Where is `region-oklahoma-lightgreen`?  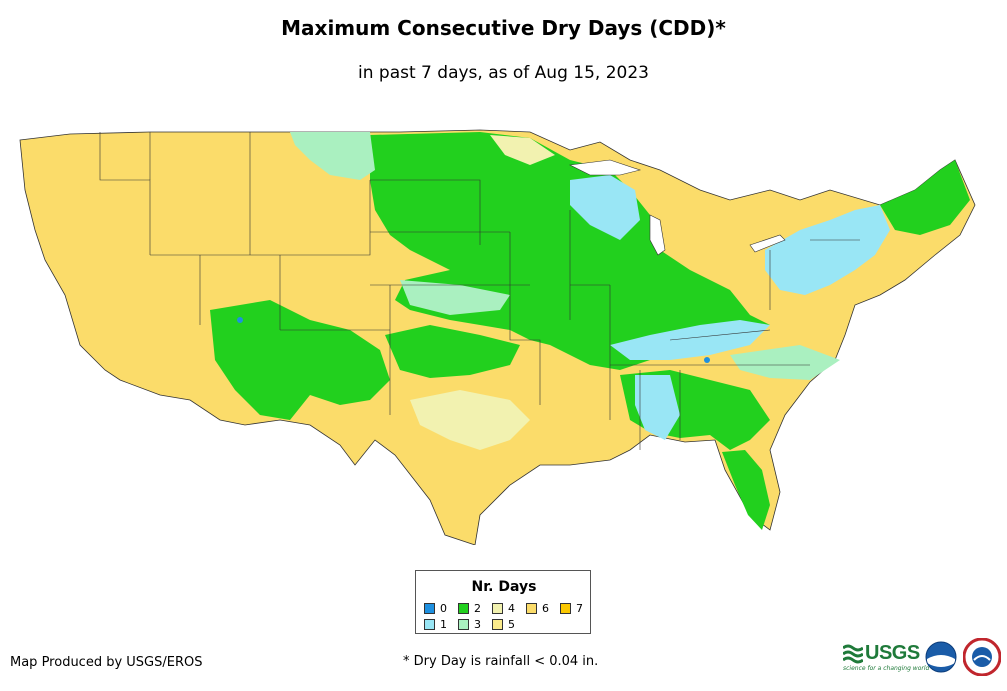 region-oklahoma-lightgreen is located at coordinates (455, 297).